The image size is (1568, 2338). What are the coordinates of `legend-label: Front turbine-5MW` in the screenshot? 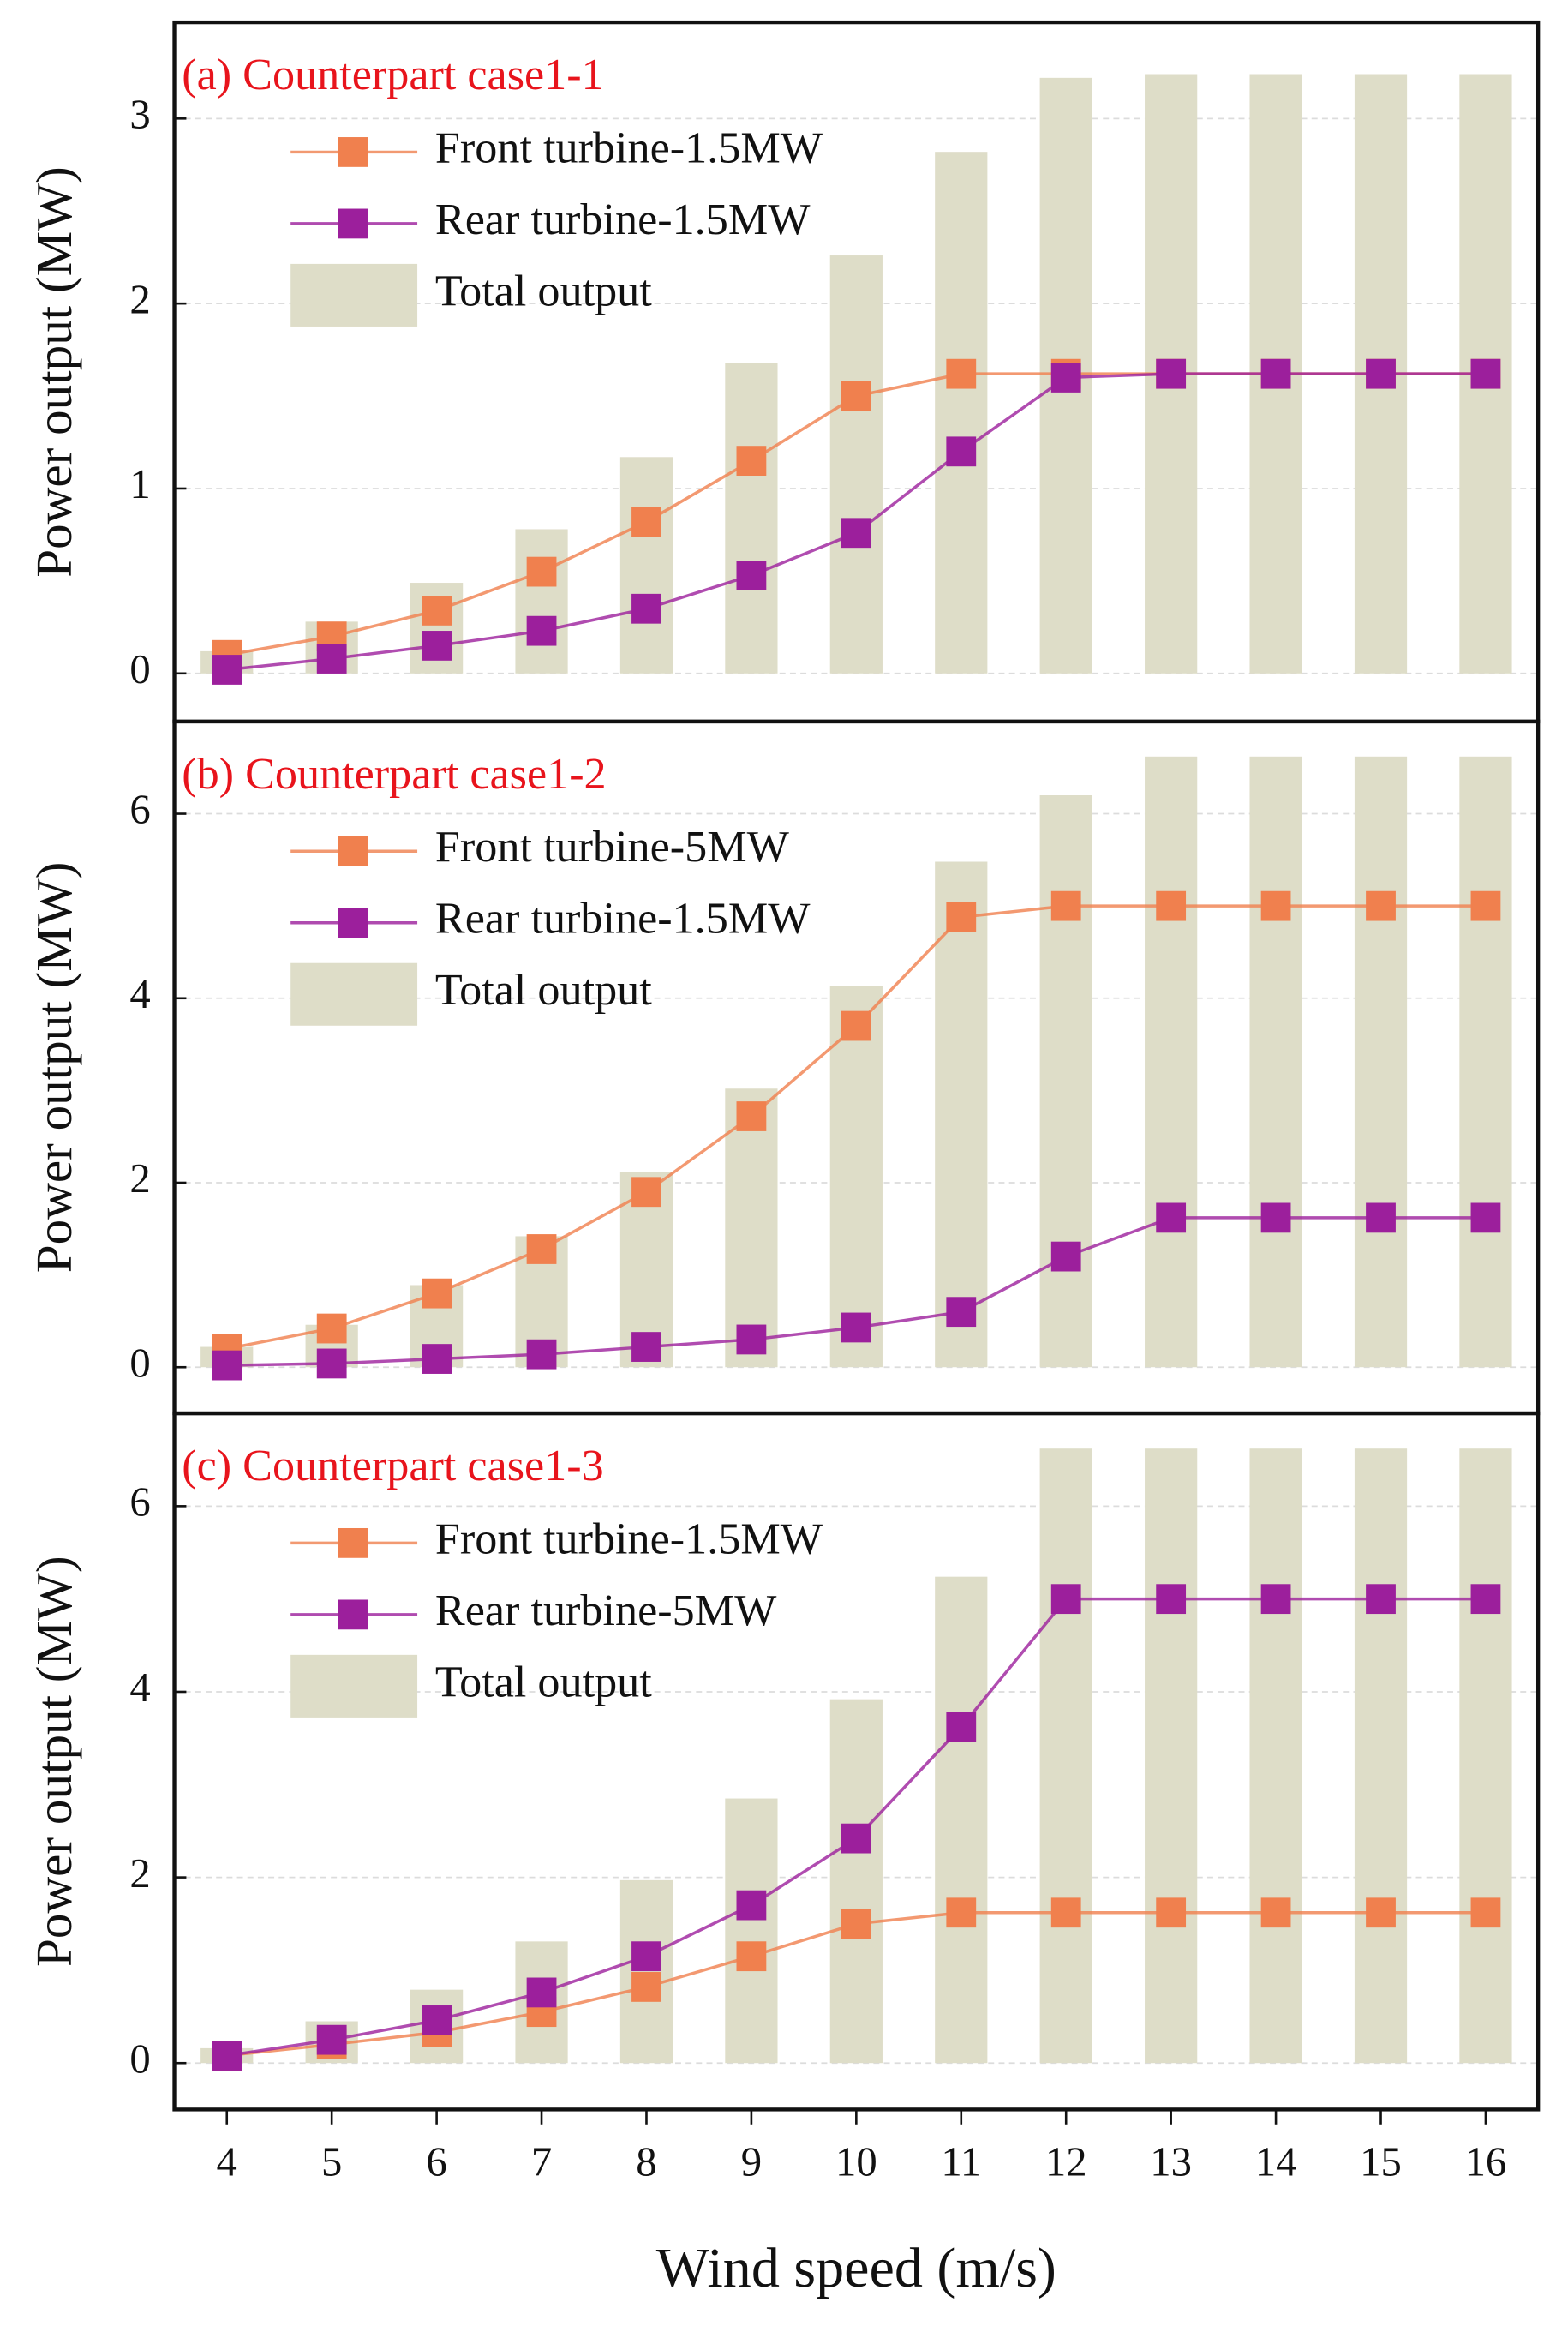 It's located at (612, 847).